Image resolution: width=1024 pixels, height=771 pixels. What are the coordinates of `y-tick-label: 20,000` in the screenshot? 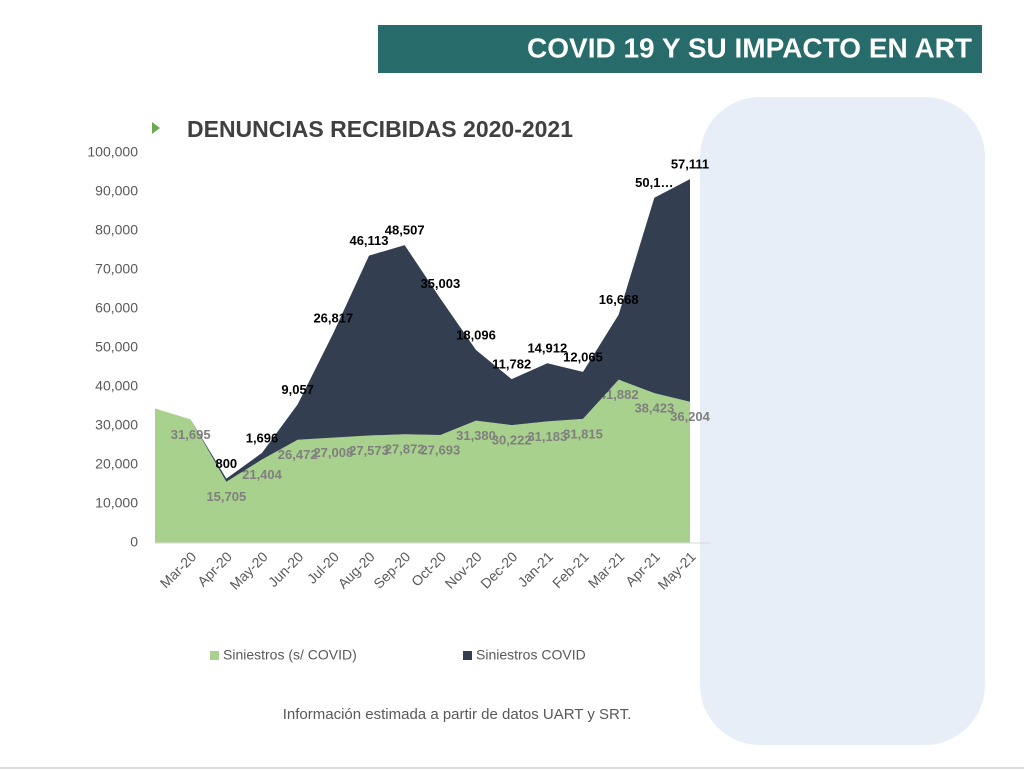 It's located at (116, 464).